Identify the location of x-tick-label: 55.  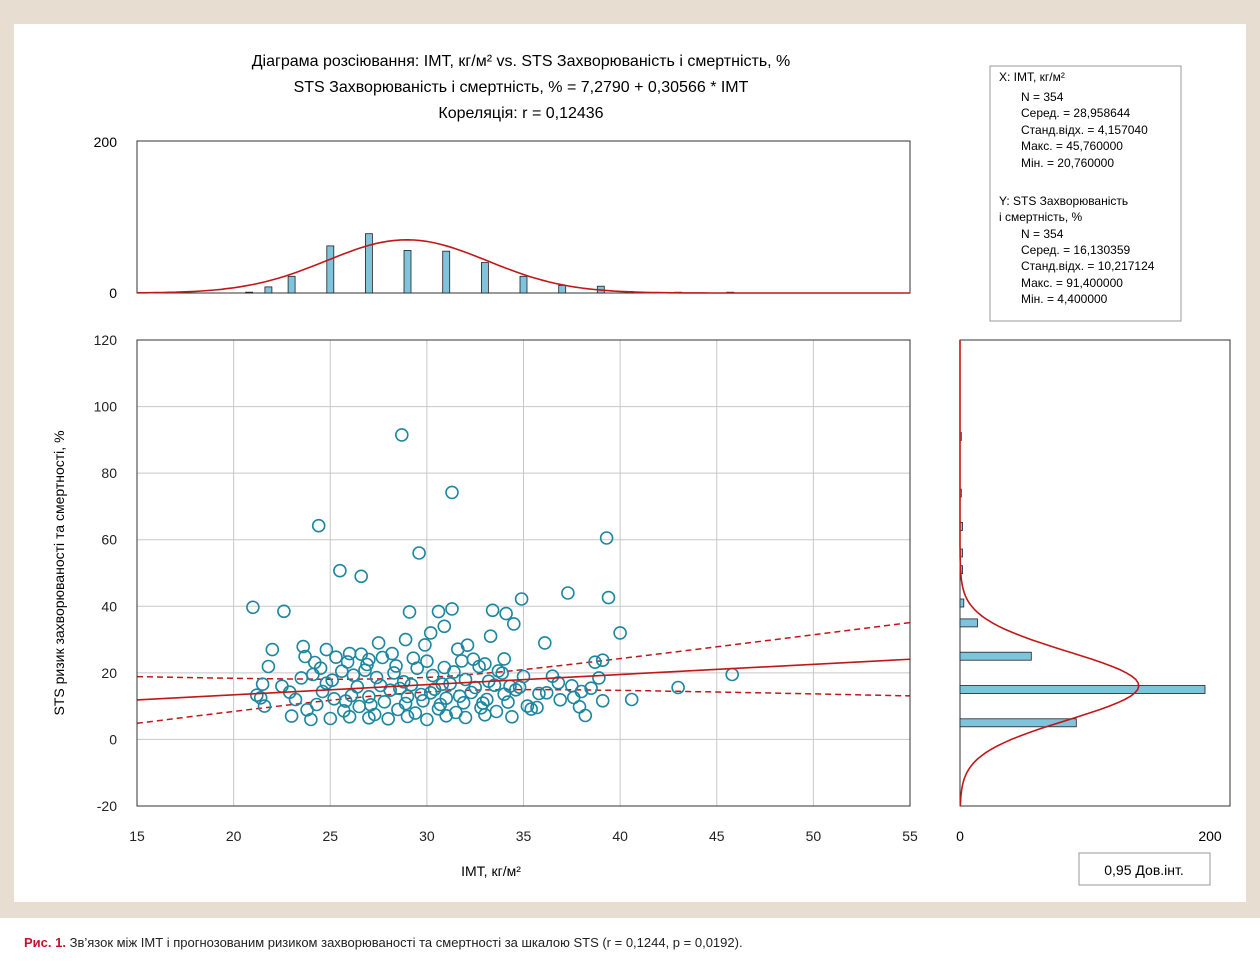
(910, 836).